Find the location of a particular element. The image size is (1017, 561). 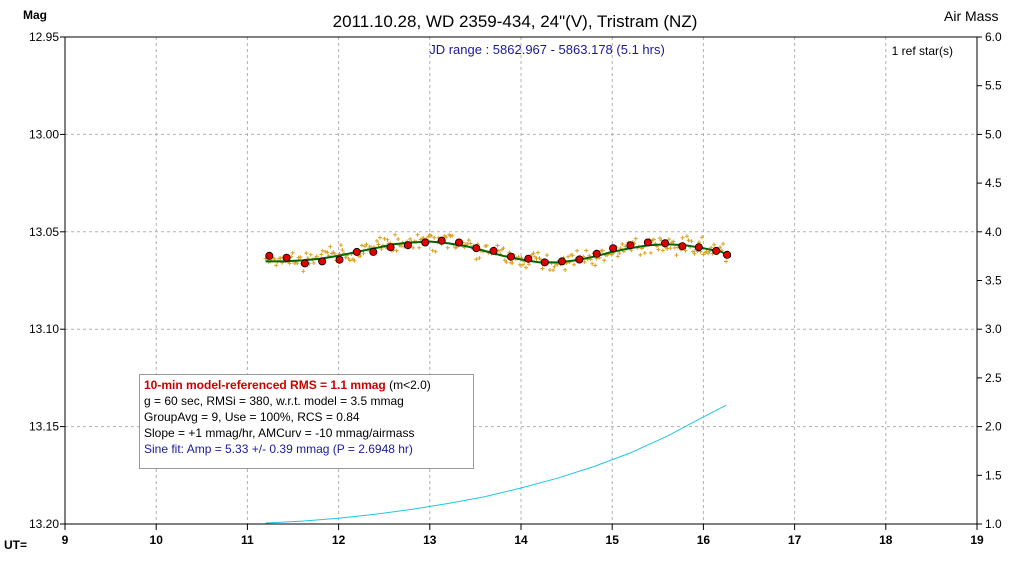

y2-tick-label: 5.5 is located at coordinates (993, 86).